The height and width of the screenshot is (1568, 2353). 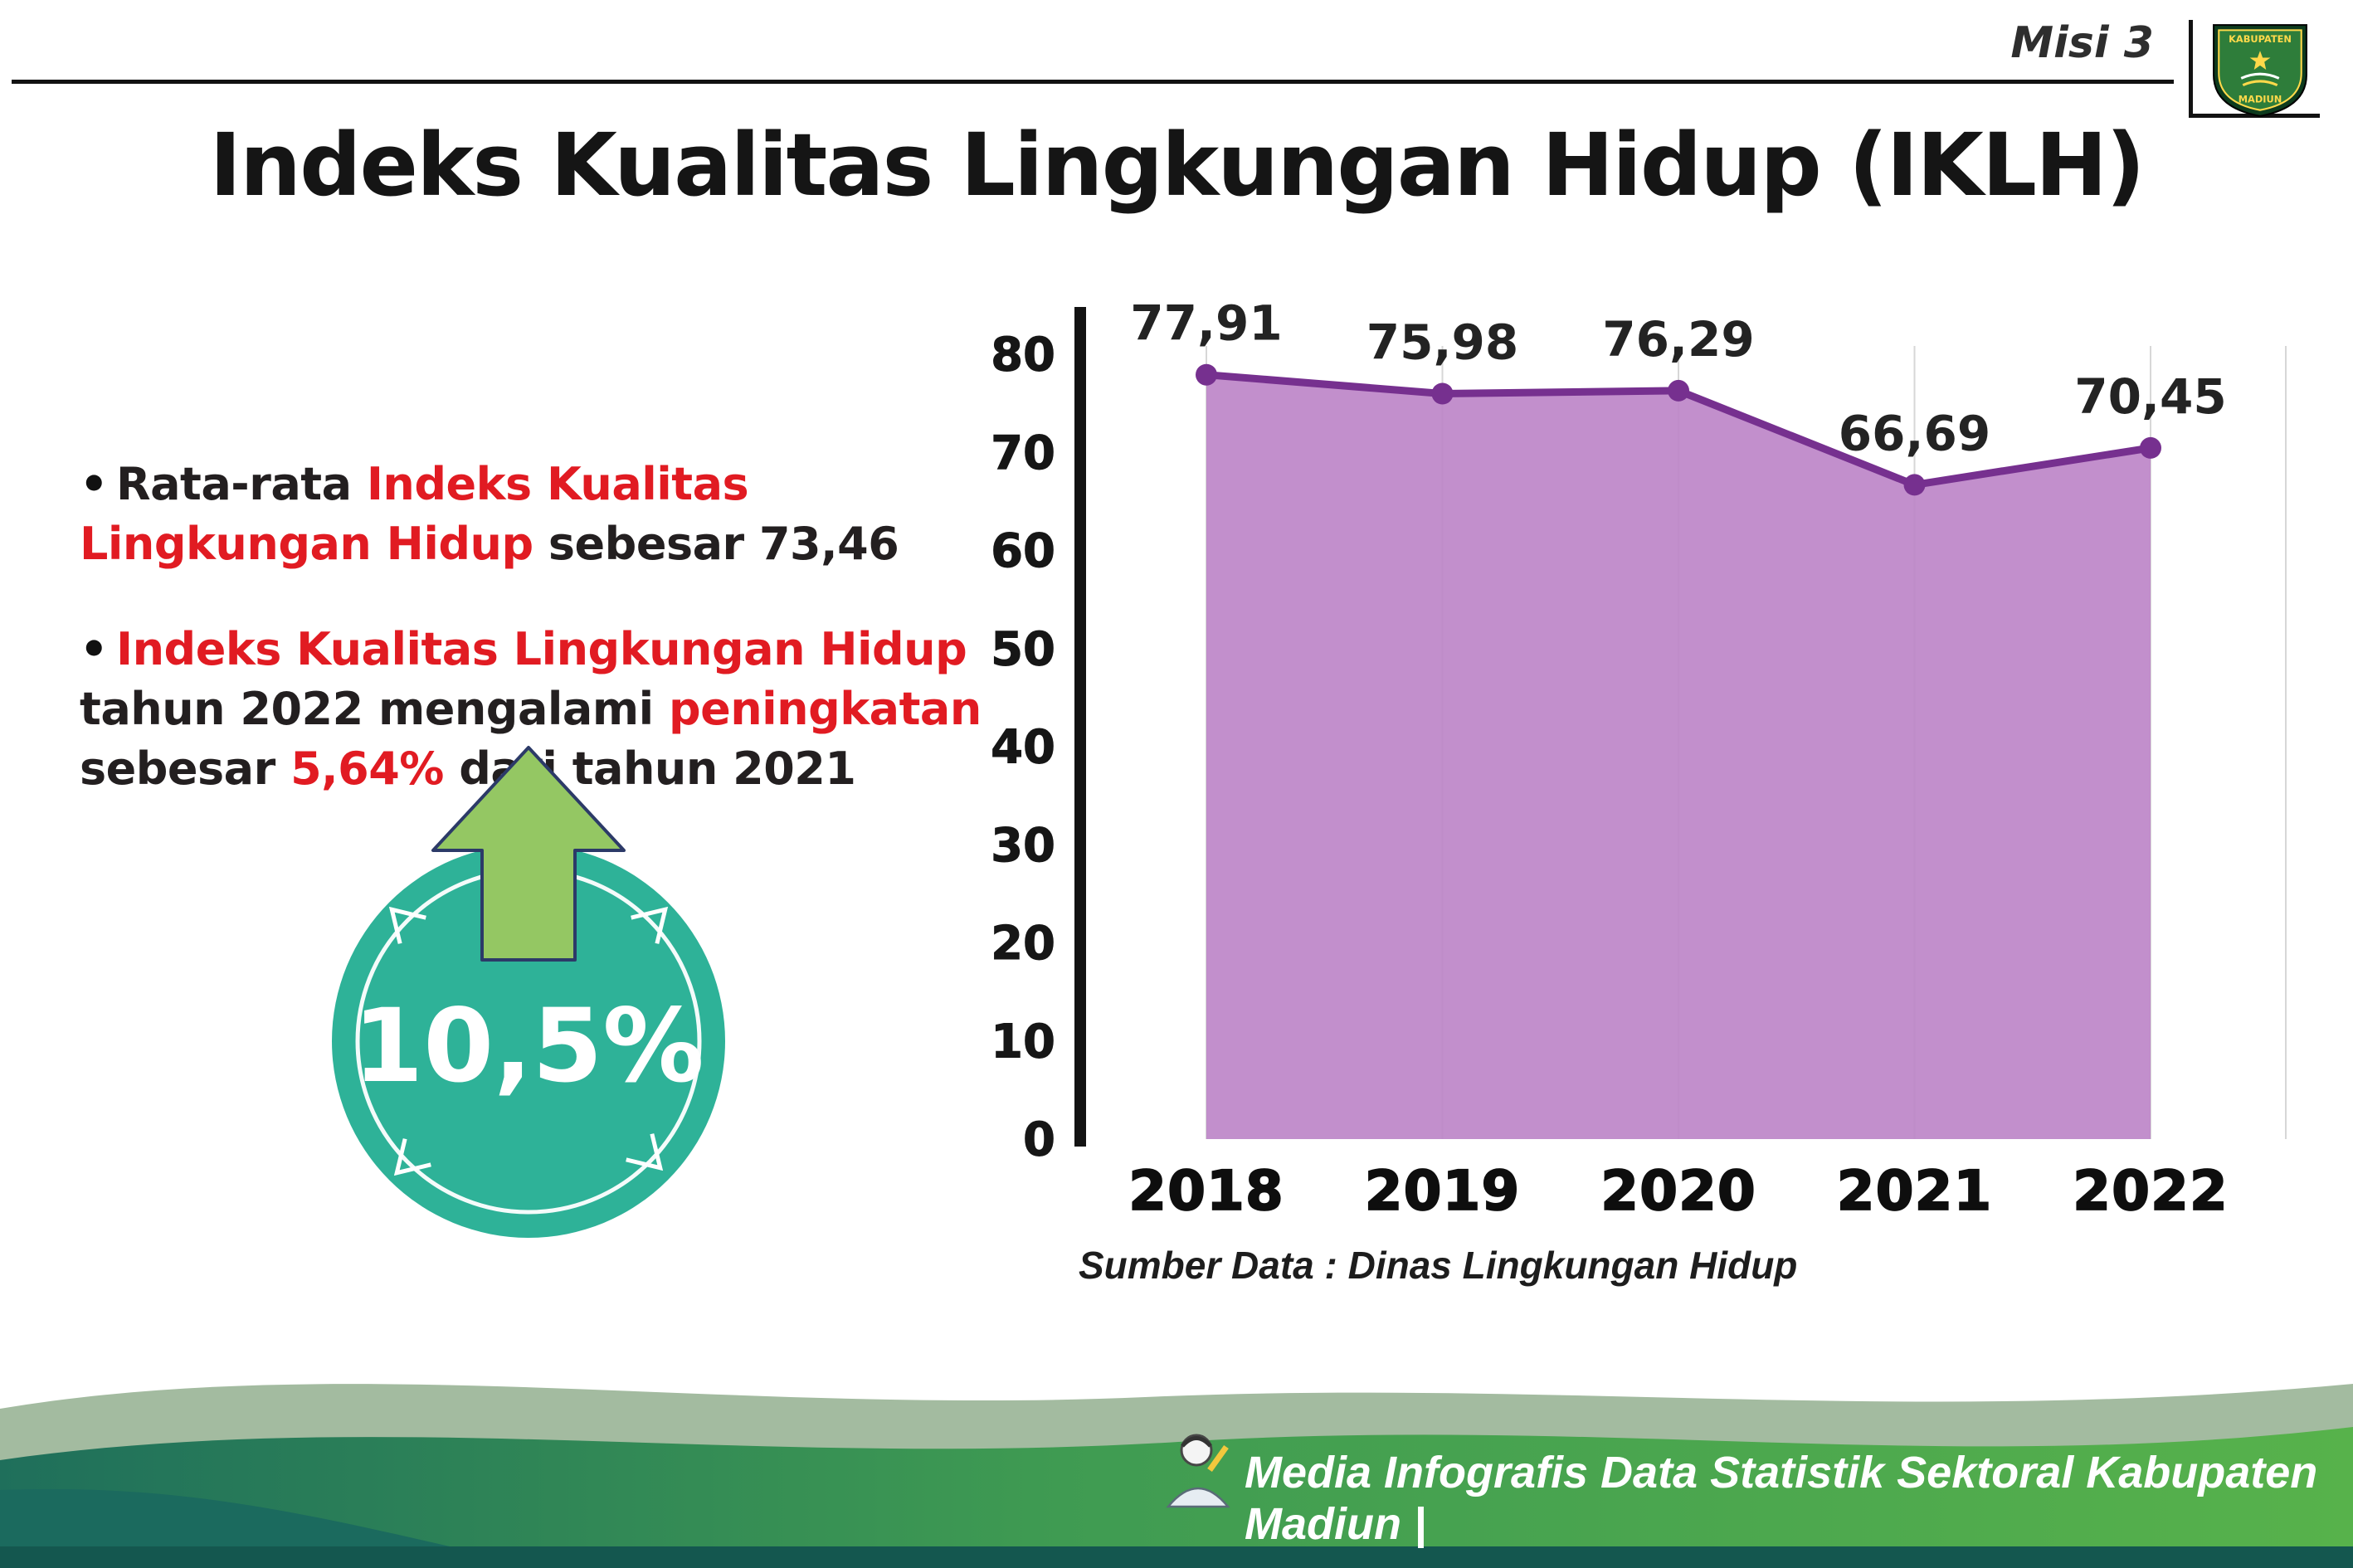 I want to click on logo-frame-line, so click(x=2191, y=69).